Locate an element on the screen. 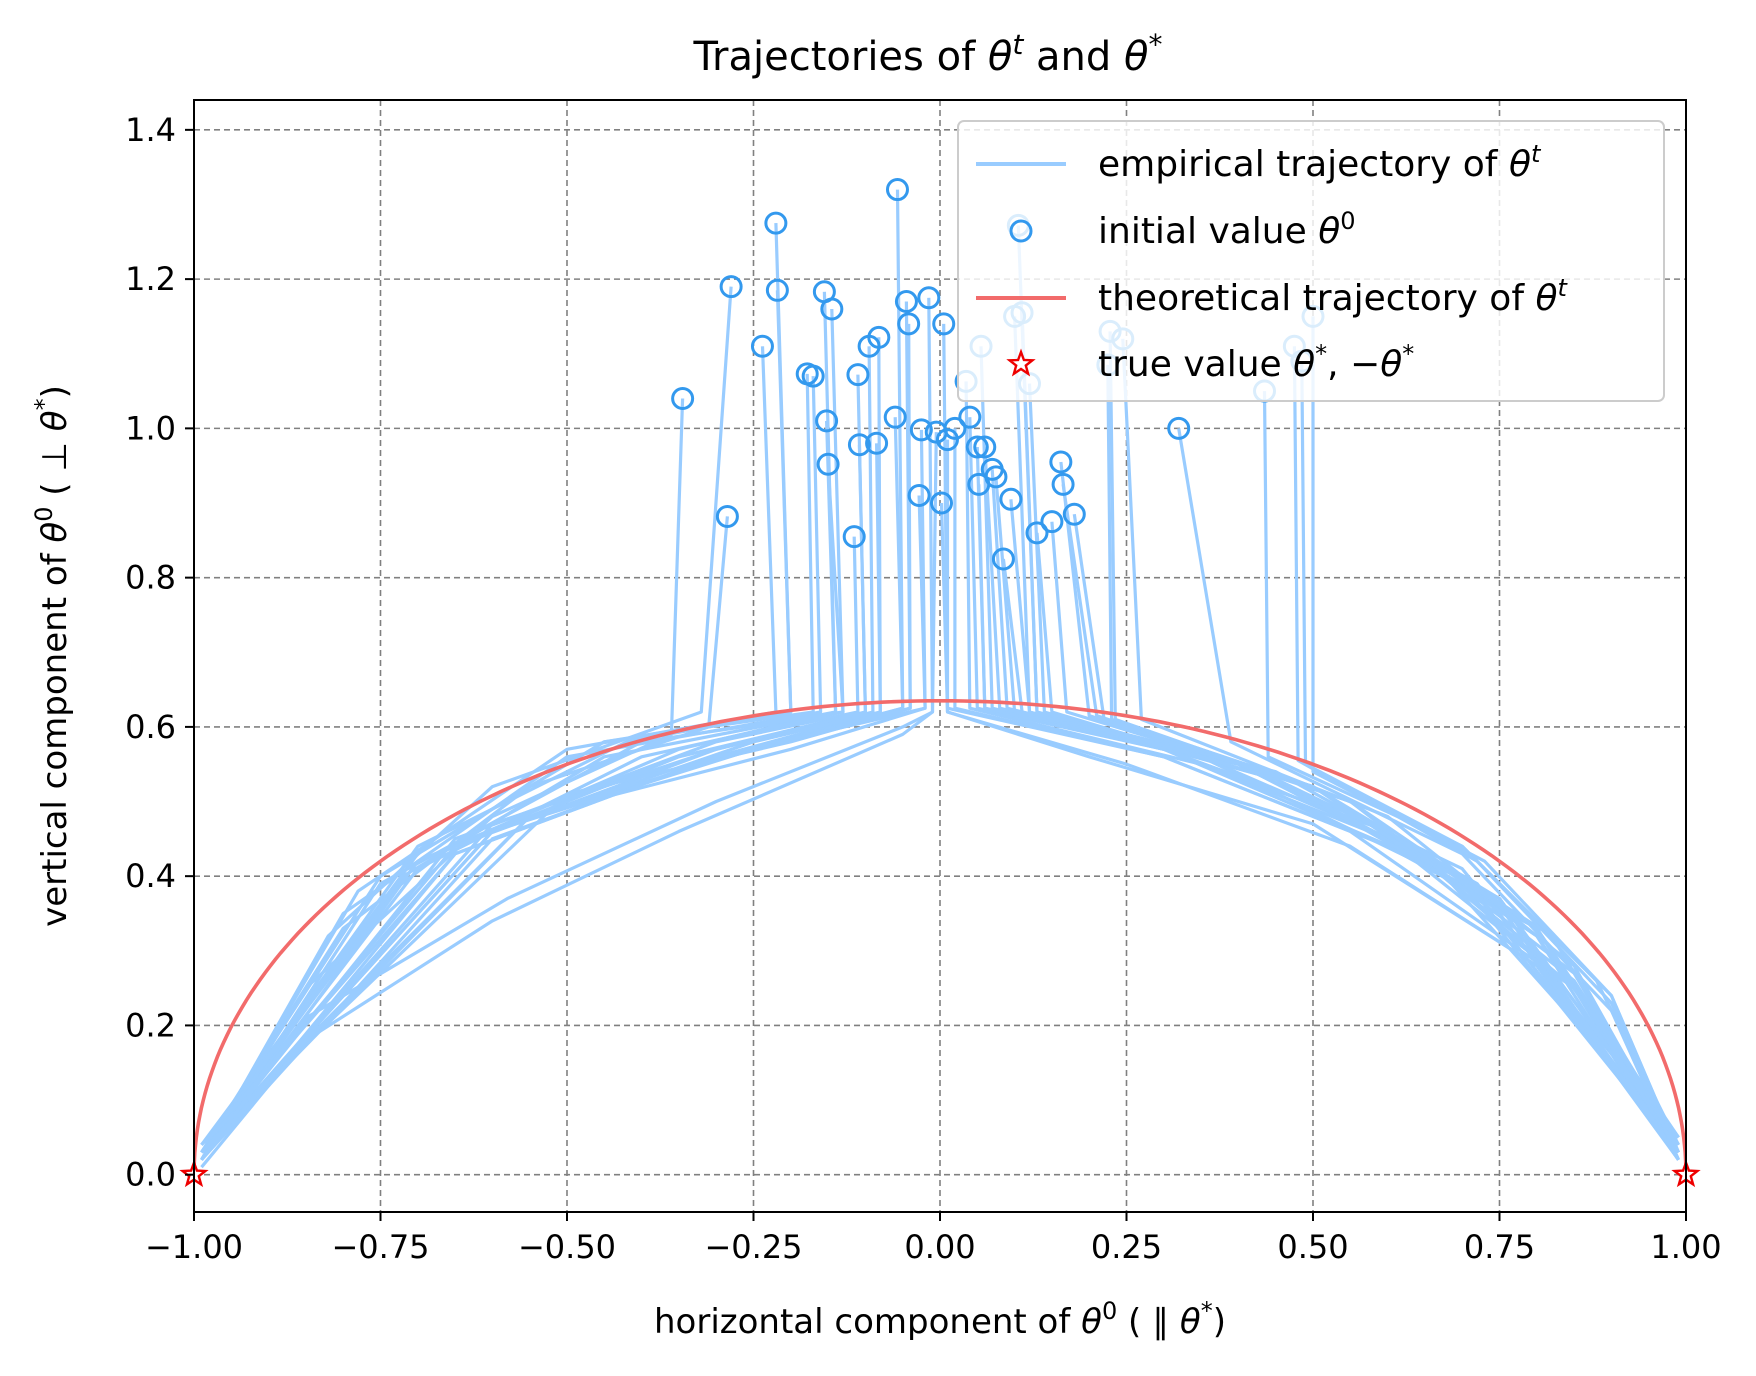  y-axis-label: vertical component of θ0 ( ⊥ θ*) is located at coordinates (52, 656).